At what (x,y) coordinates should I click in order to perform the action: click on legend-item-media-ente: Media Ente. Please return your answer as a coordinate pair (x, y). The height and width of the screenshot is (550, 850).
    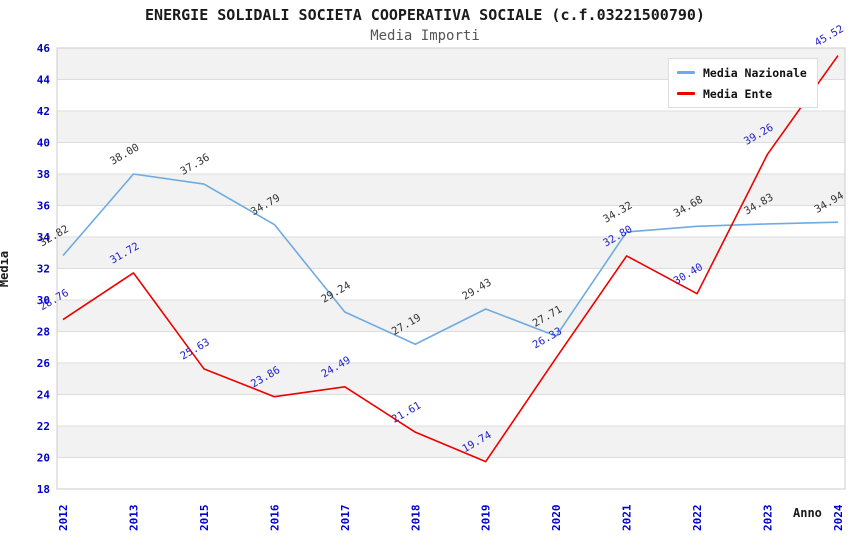
    Looking at the image, I should click on (742, 93).